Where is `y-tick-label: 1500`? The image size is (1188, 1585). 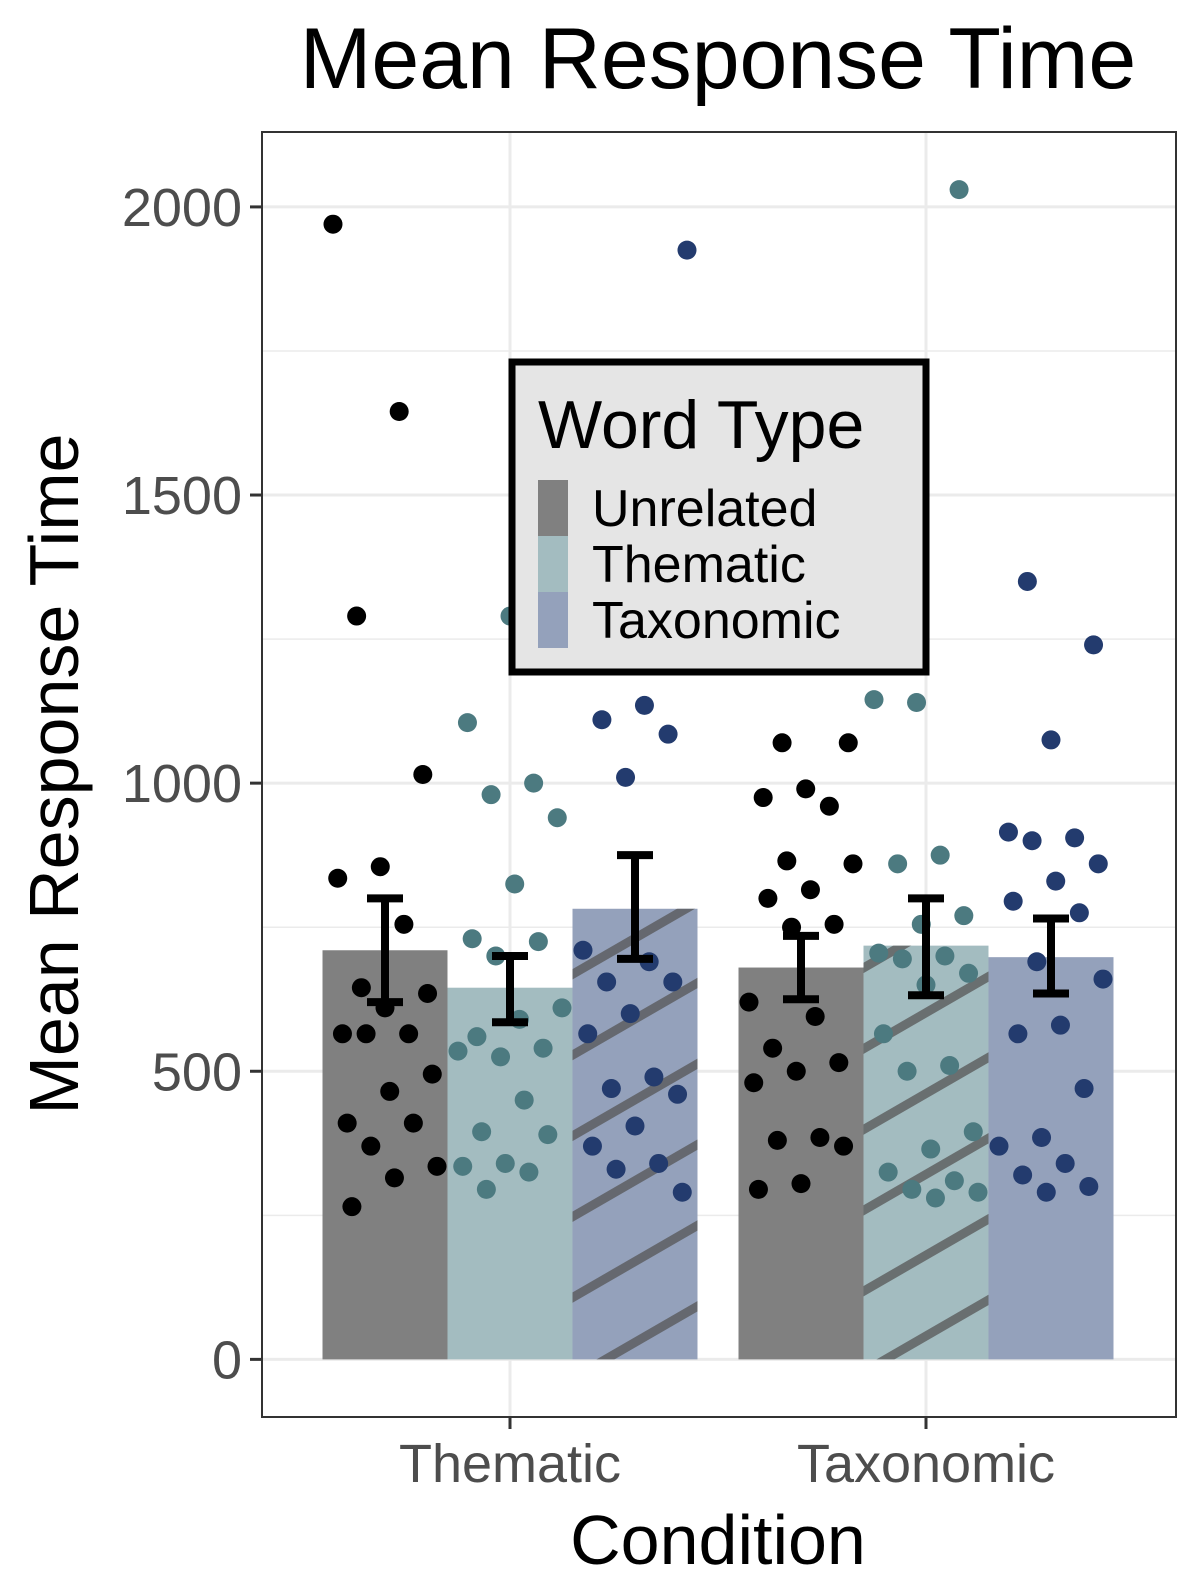
y-tick-label: 1500 is located at coordinates (182, 496).